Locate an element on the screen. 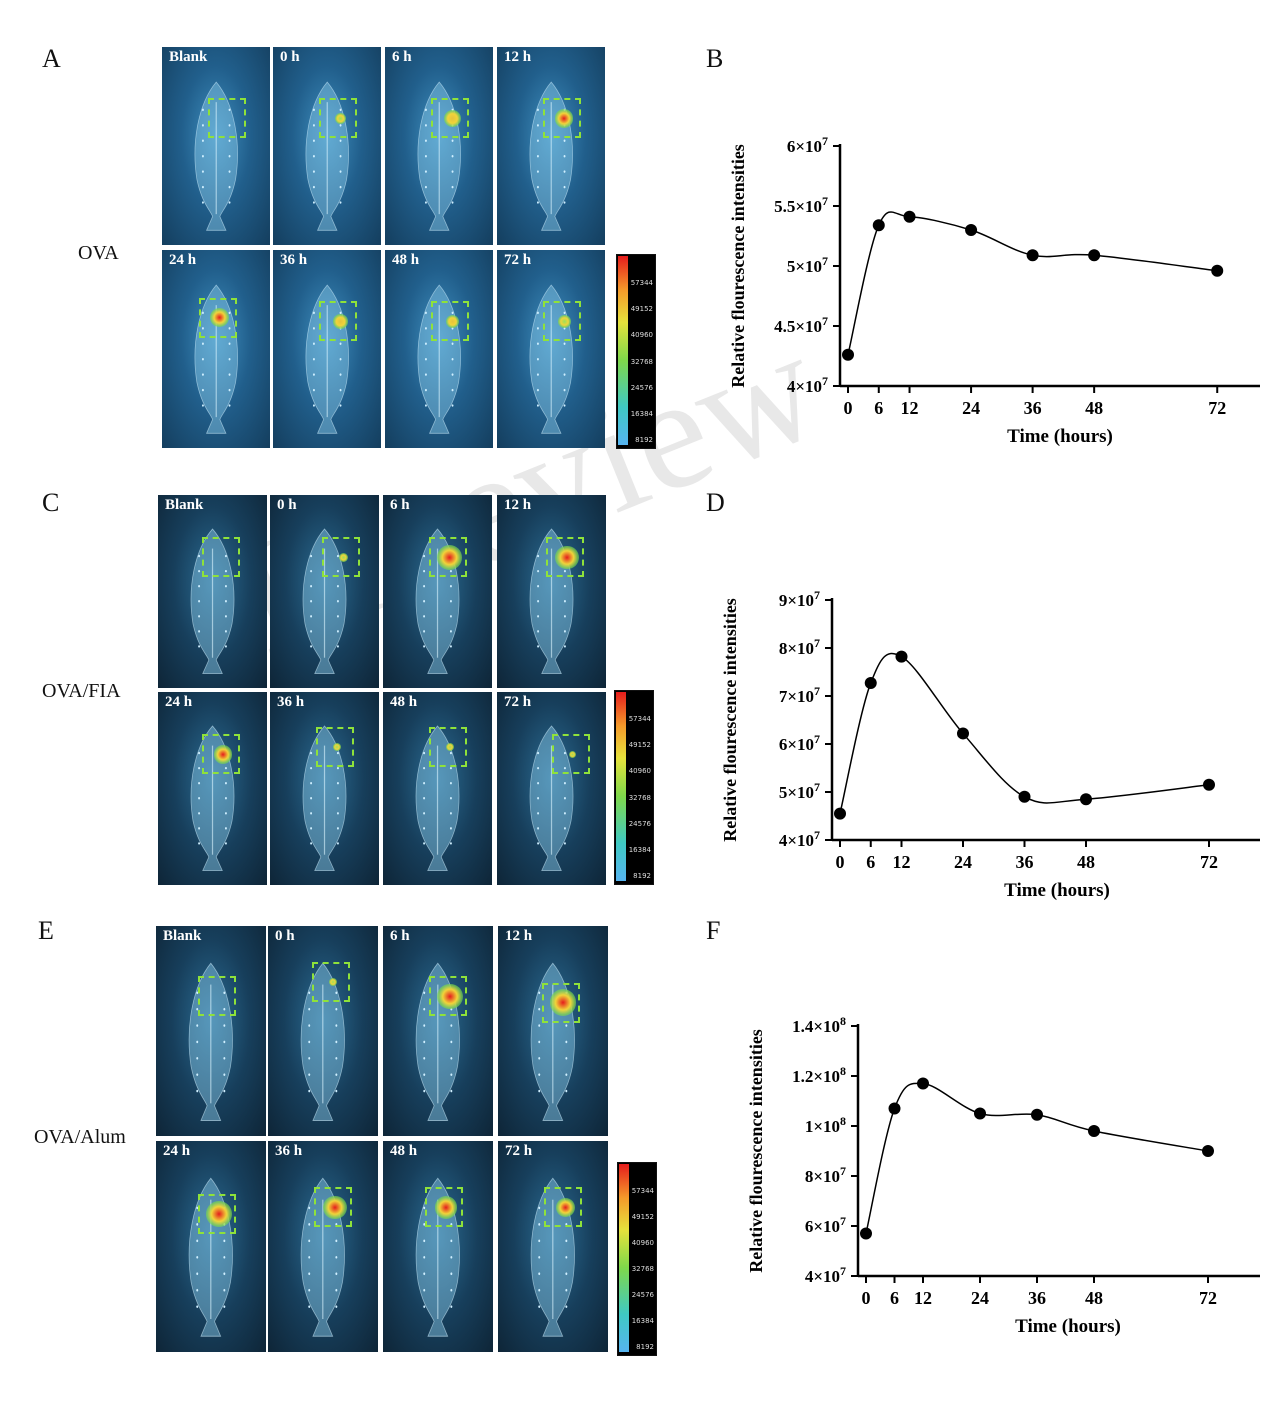  y-tick-label: 8×10⁷ is located at coordinates (825, 1175).